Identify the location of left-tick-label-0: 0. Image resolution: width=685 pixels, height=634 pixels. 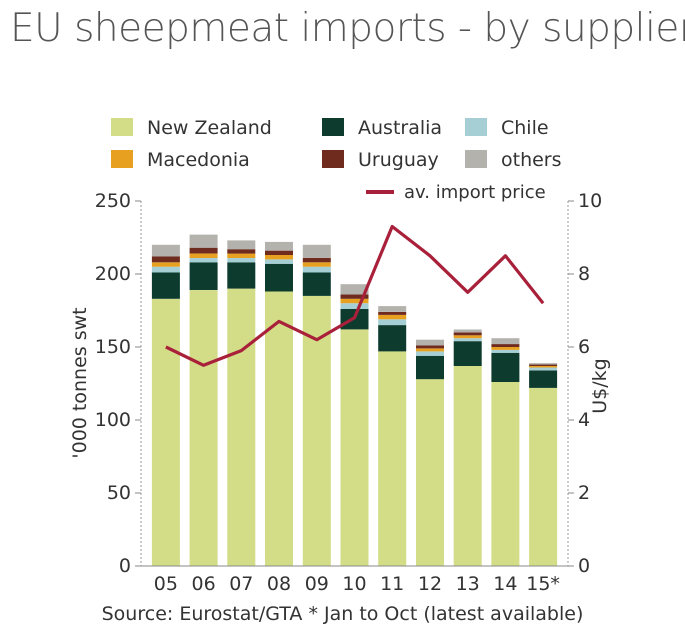
(125, 566).